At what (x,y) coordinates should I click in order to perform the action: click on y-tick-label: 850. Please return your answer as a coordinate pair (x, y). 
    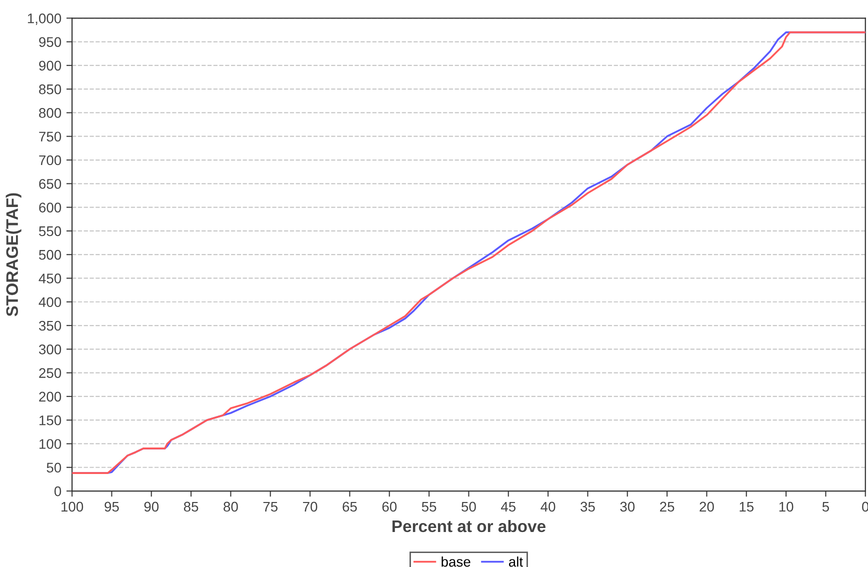
    Looking at the image, I should click on (50, 89).